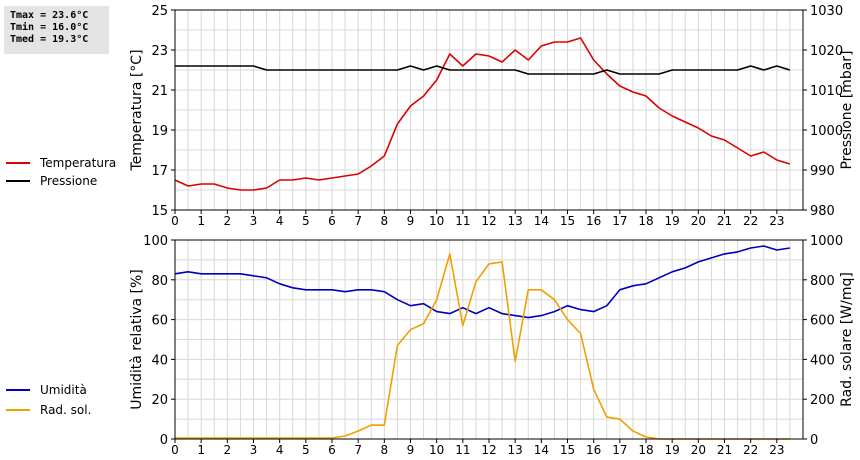  Describe the element at coordinates (483, 70) in the screenshot. I see `series-line-pressione` at that location.